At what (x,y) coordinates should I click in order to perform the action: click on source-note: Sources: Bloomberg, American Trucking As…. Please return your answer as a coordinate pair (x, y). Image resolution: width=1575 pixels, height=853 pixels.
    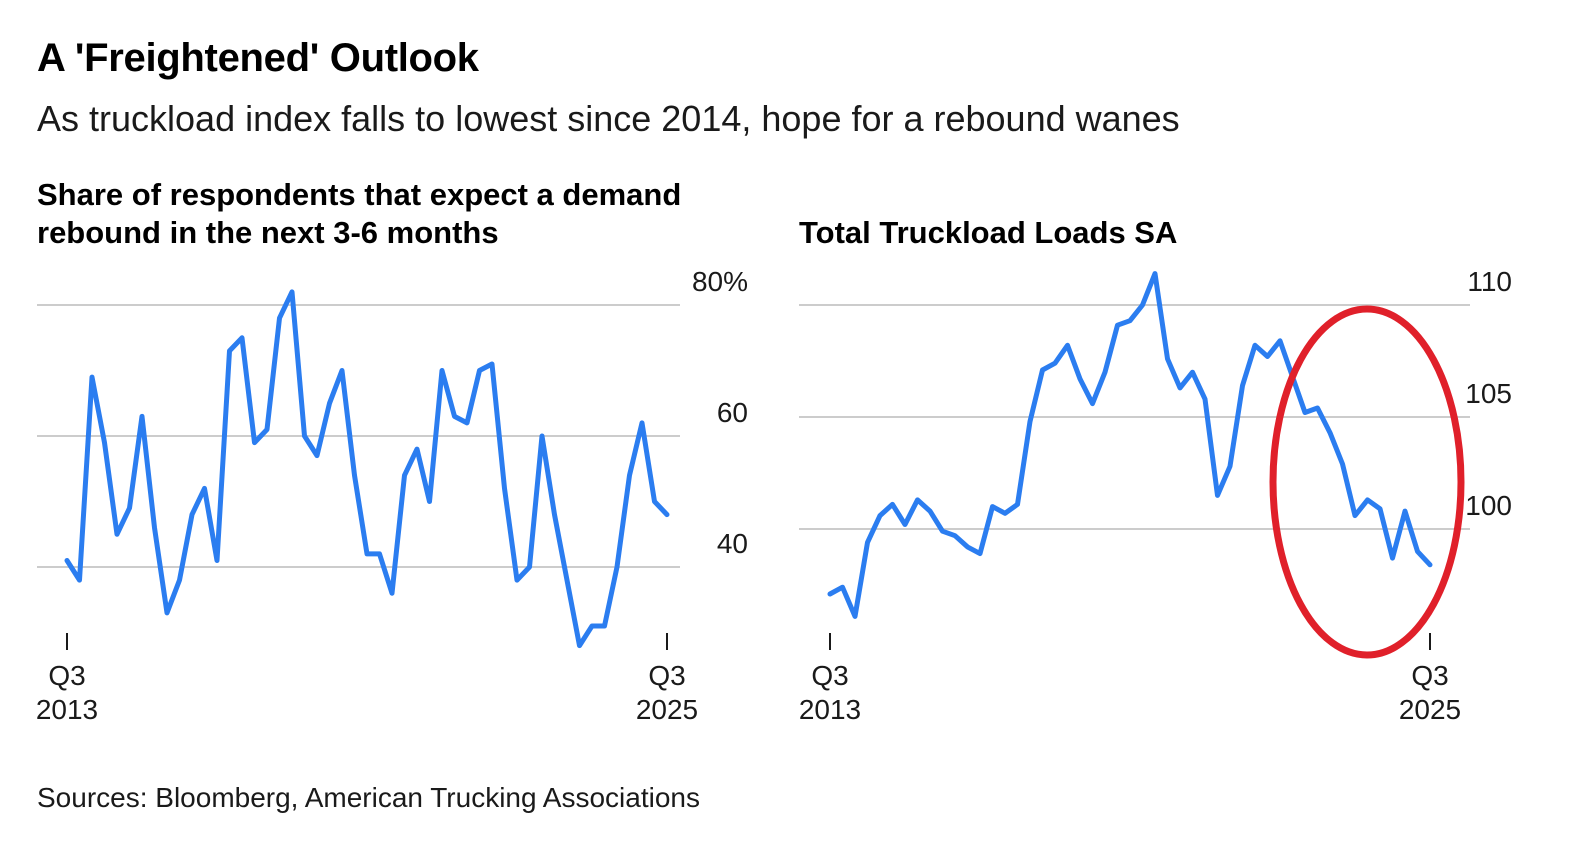
    Looking at the image, I should click on (368, 797).